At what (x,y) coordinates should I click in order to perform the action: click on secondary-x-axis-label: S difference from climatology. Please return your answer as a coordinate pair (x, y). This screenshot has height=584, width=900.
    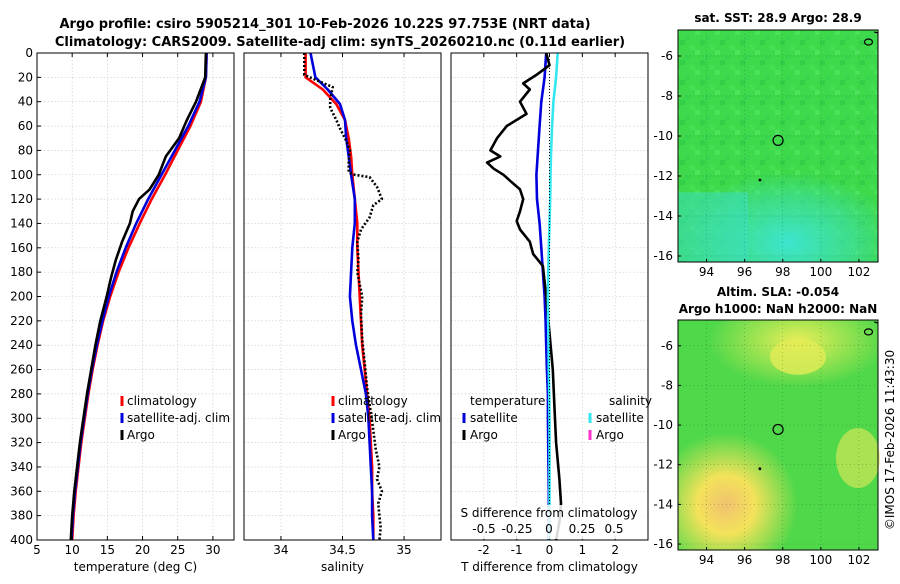
    Looking at the image, I should click on (549, 513).